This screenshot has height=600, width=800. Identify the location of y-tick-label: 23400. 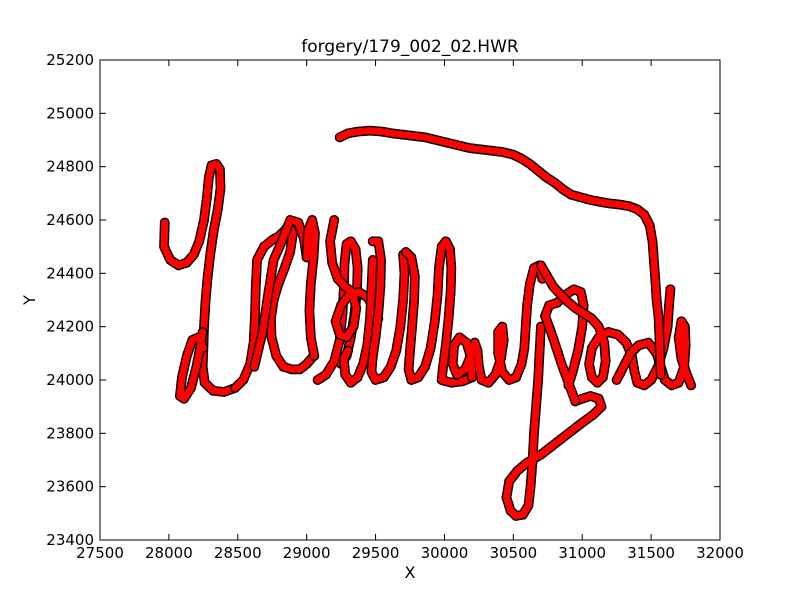
(70, 540).